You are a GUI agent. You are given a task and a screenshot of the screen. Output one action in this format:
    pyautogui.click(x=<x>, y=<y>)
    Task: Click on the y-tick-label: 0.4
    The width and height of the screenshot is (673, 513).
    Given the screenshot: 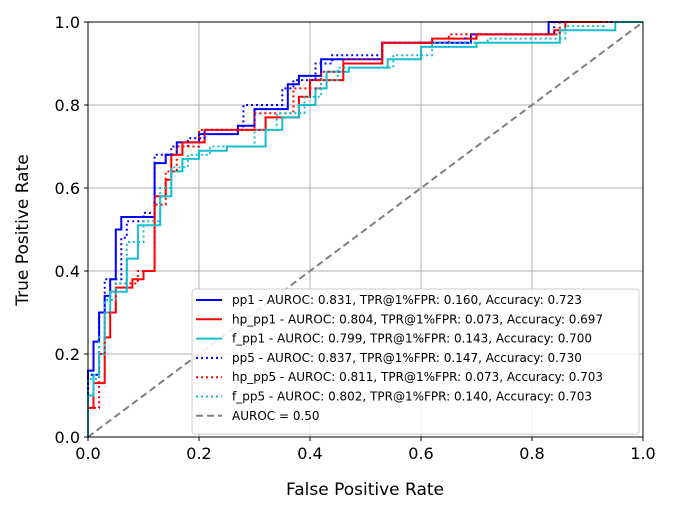 What is the action you would take?
    pyautogui.click(x=67, y=271)
    